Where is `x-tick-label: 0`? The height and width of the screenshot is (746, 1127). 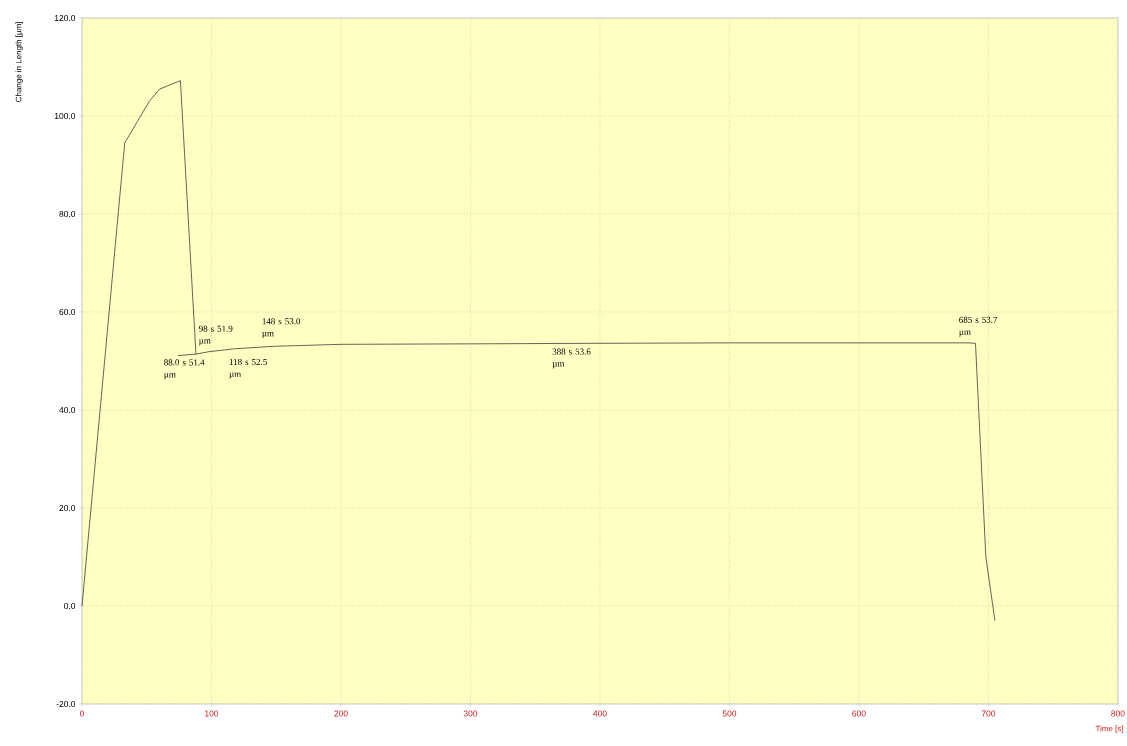
x-tick-label: 0 is located at coordinates (82, 713).